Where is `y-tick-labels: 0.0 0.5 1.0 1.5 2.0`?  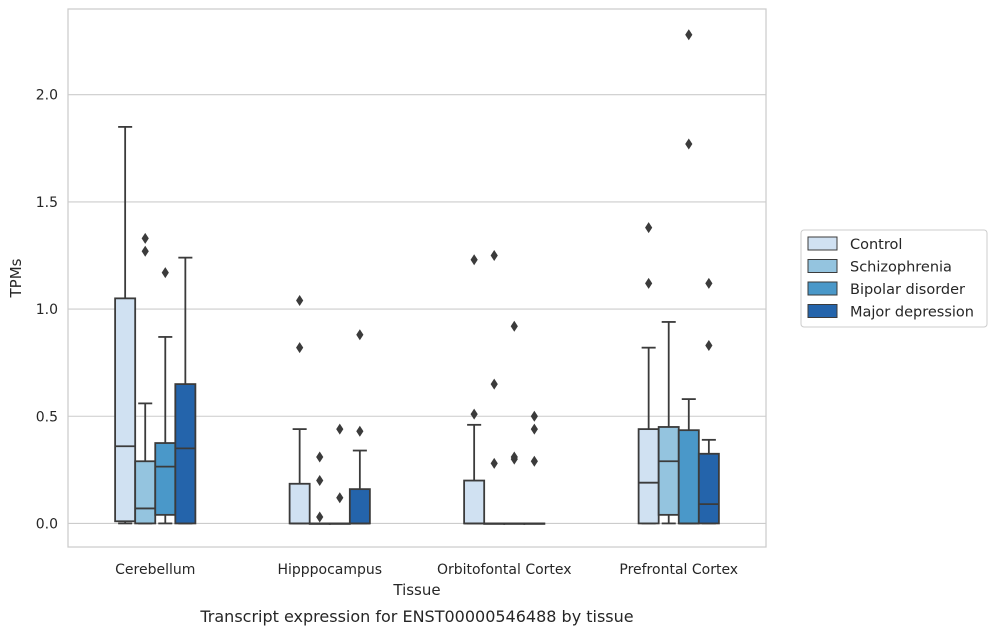 y-tick-labels: 0.0 0.5 1.0 1.5 2.0 is located at coordinates (47, 310).